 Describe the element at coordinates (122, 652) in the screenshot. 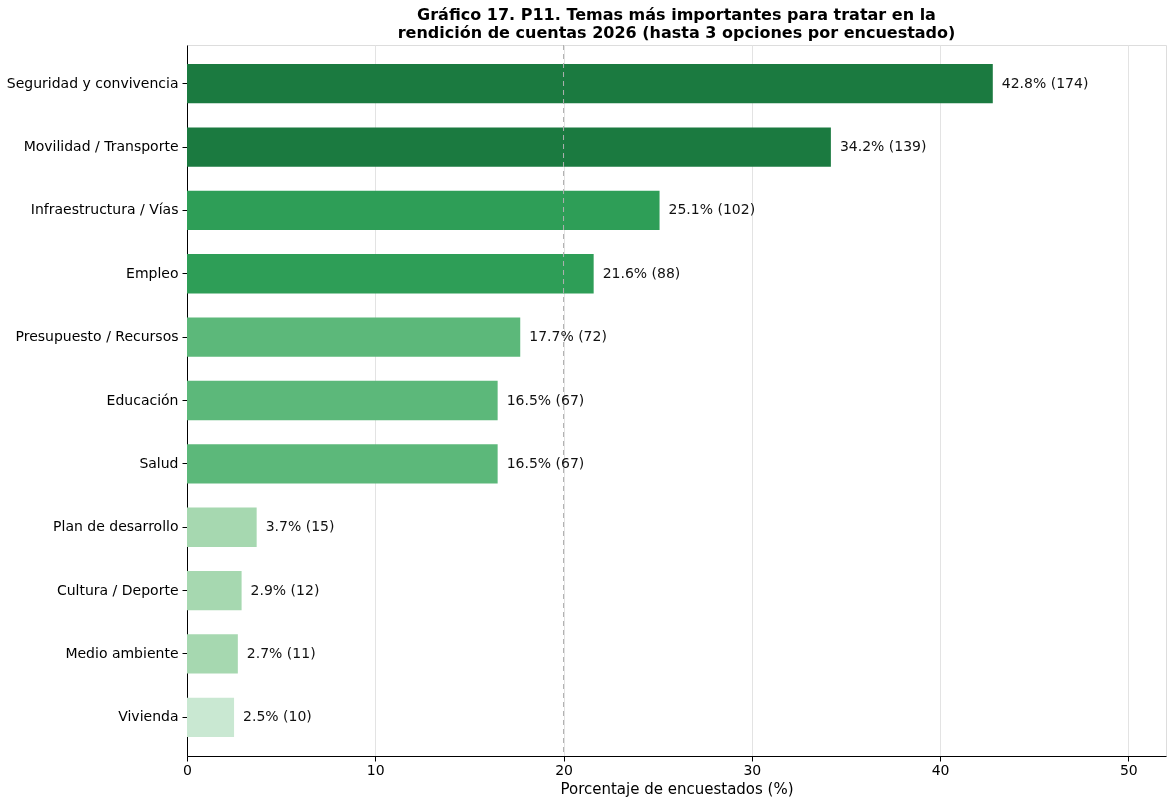

I see `y-tick-label: Medio ambiente` at that location.